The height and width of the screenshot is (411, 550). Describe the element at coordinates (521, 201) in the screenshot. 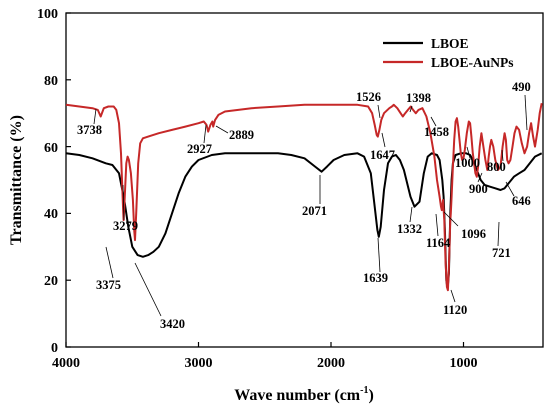

I see `peak-label-646: 646` at that location.